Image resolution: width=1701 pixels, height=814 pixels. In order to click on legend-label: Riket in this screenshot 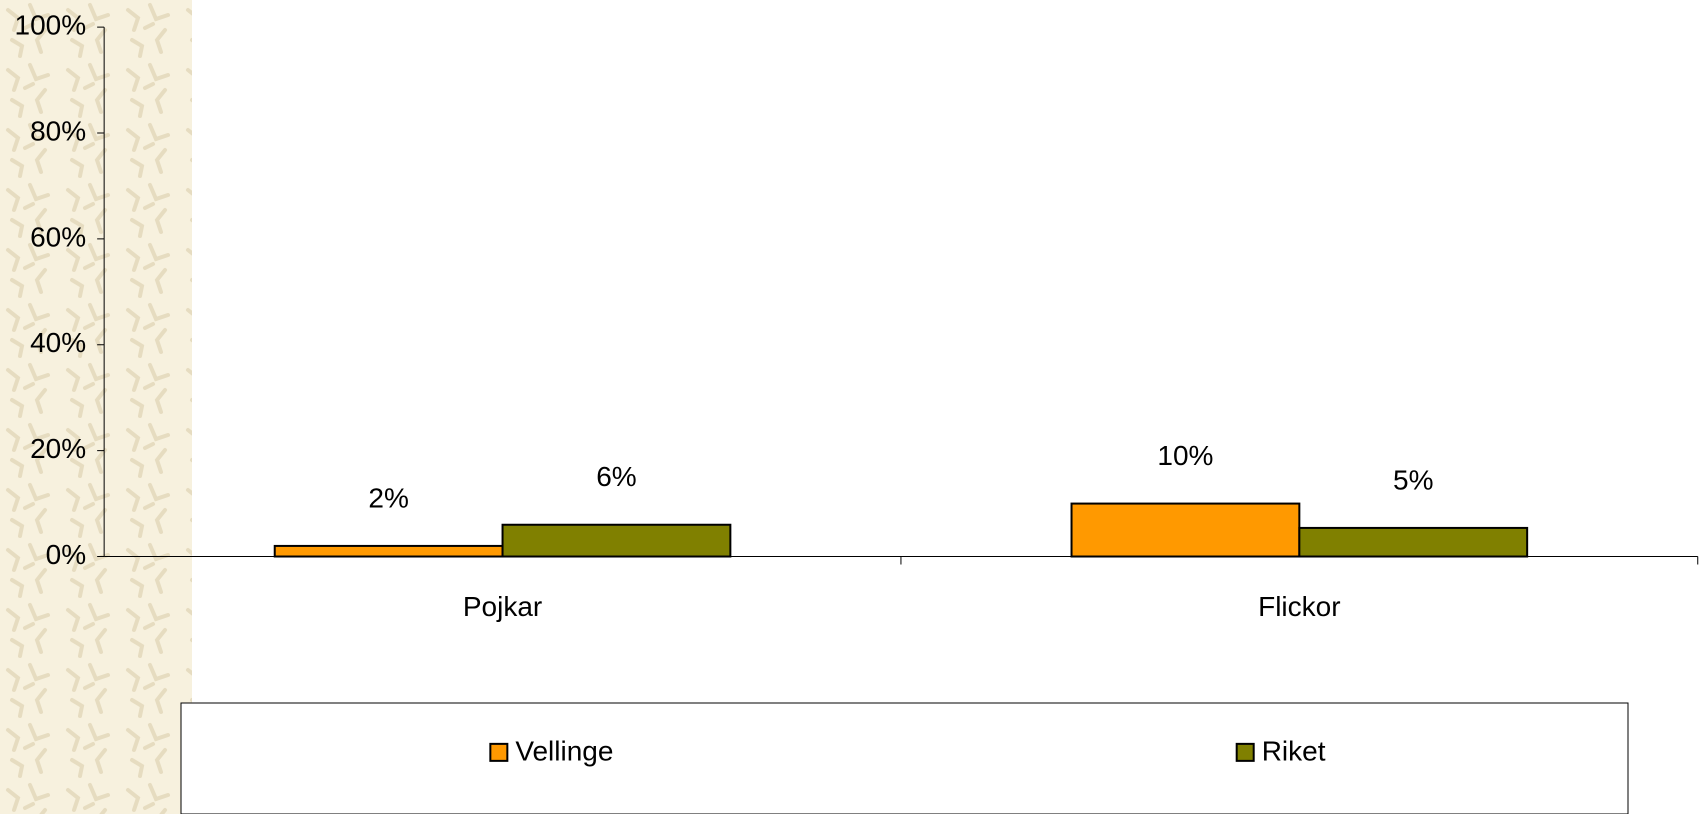, I will do `click(1294, 750)`.